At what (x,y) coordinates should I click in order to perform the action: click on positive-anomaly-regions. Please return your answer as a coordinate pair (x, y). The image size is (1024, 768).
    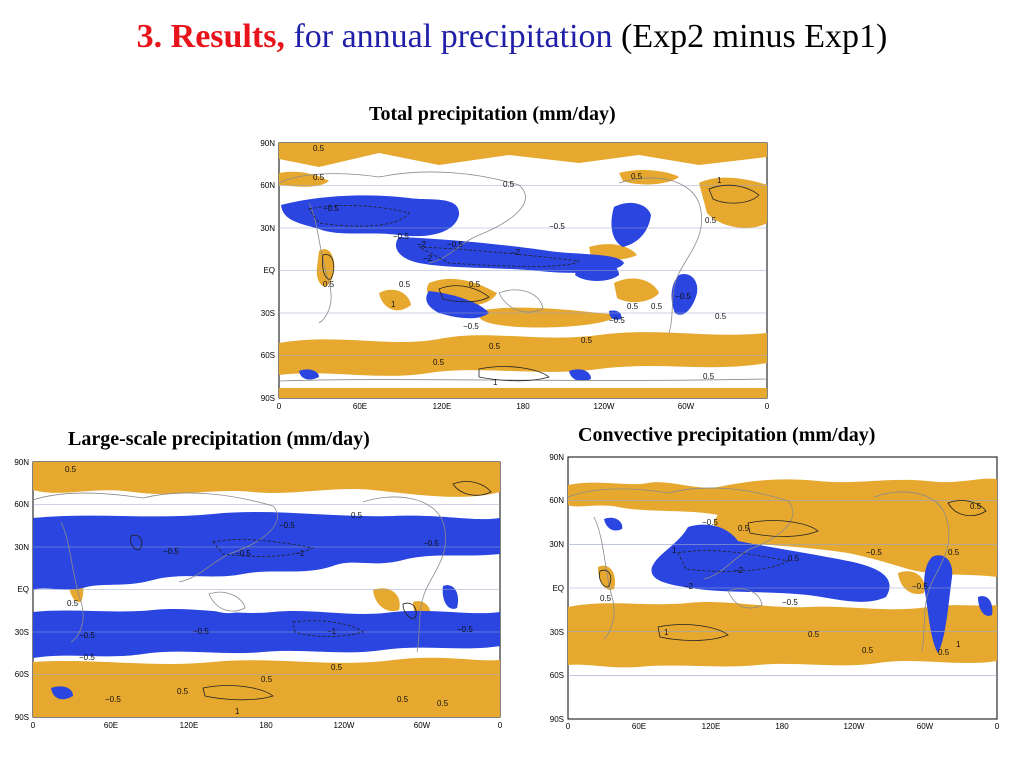
    Looking at the image, I should click on (782, 573).